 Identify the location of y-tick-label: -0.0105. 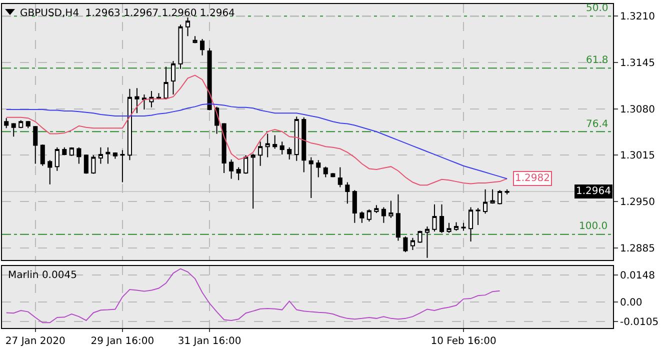
(639, 322).